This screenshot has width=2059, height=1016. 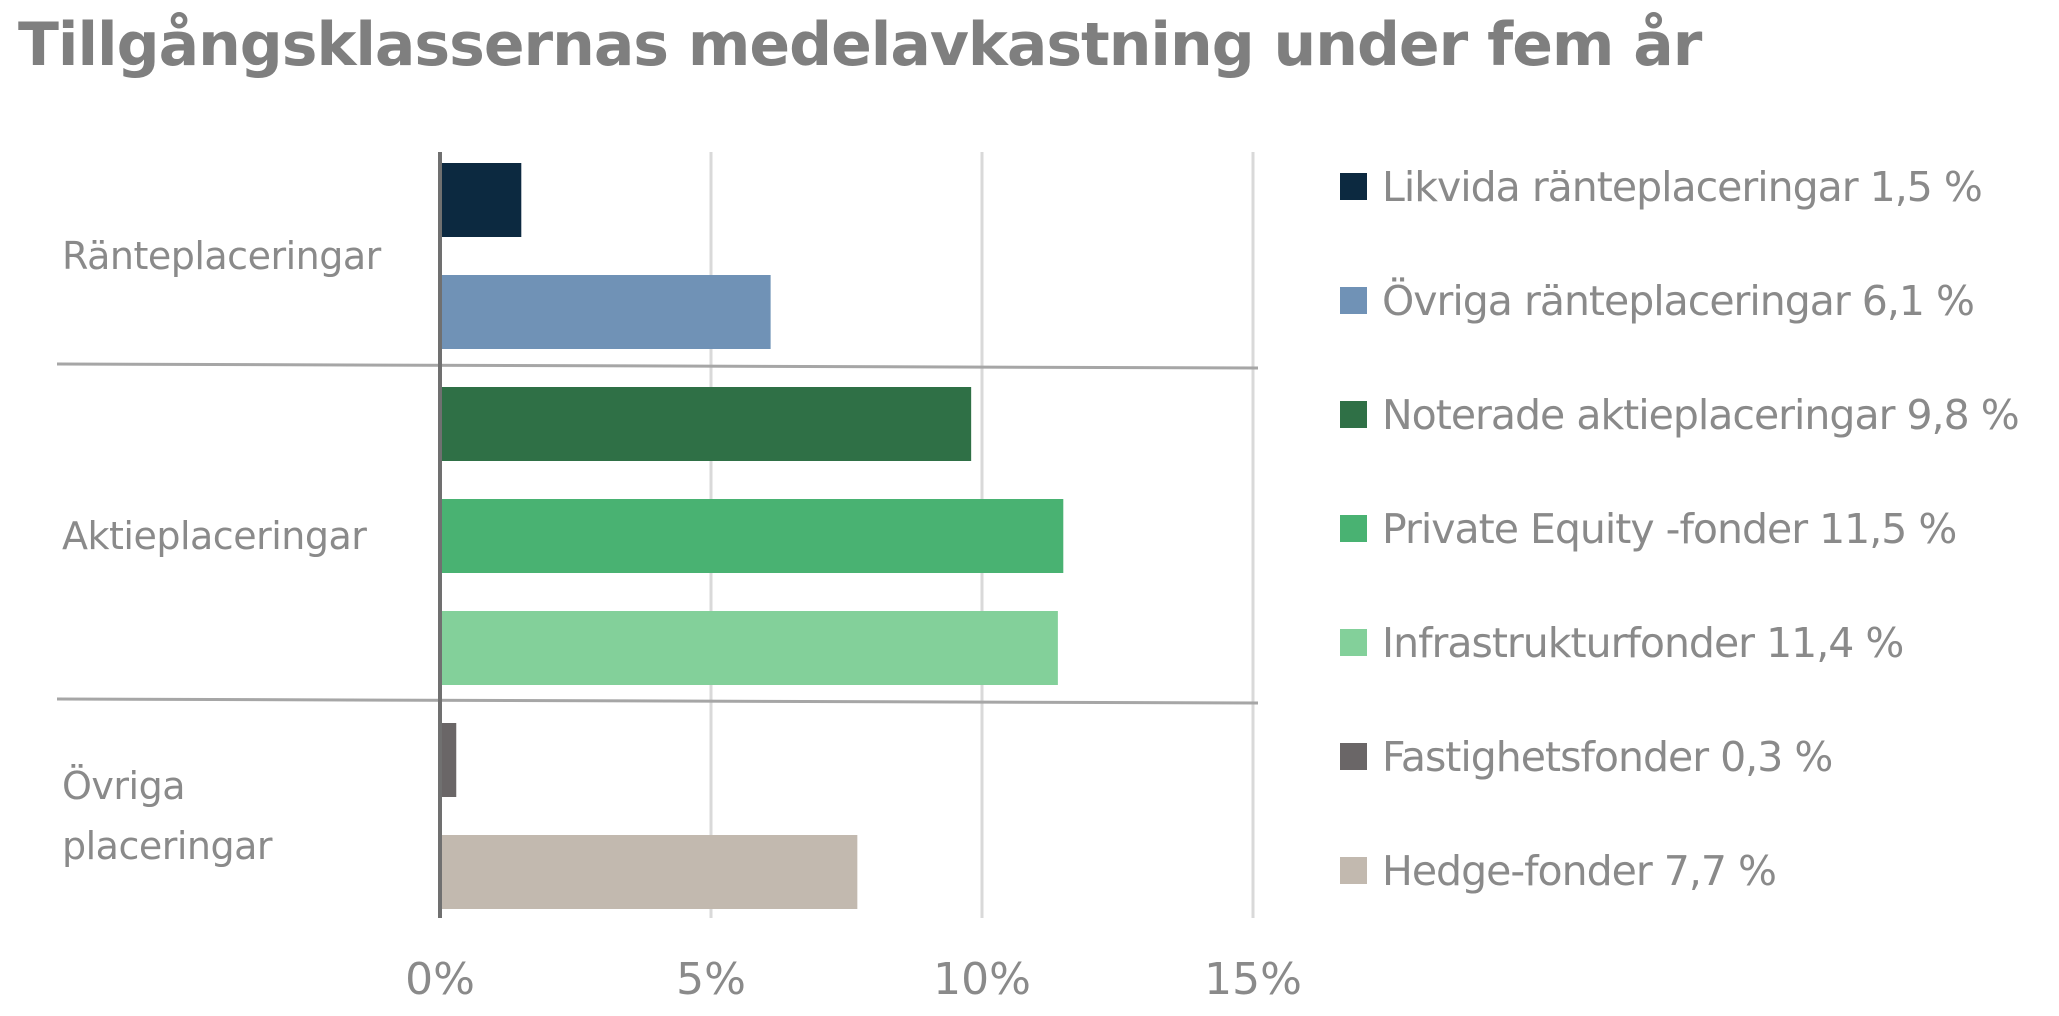 What do you see at coordinates (711, 979) in the screenshot?
I see `x-tick-label: 5%` at bounding box center [711, 979].